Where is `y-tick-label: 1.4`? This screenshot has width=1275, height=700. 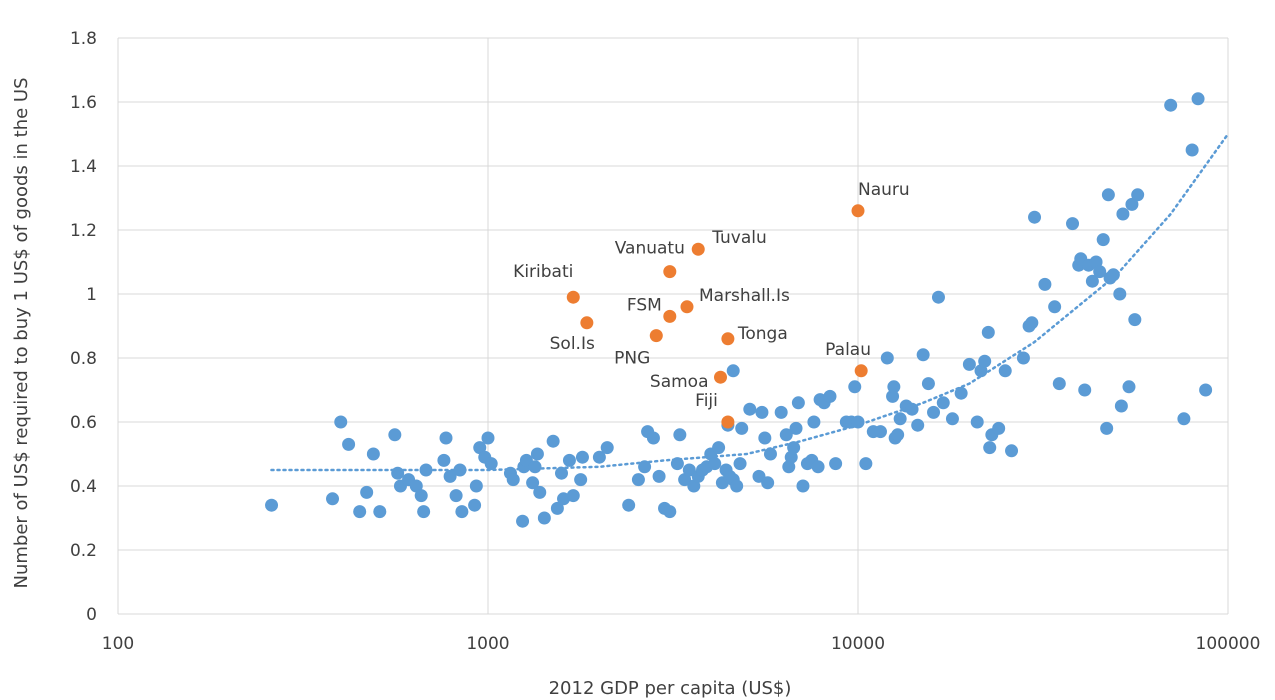
y-tick-label: 1.4 is located at coordinates (83, 167).